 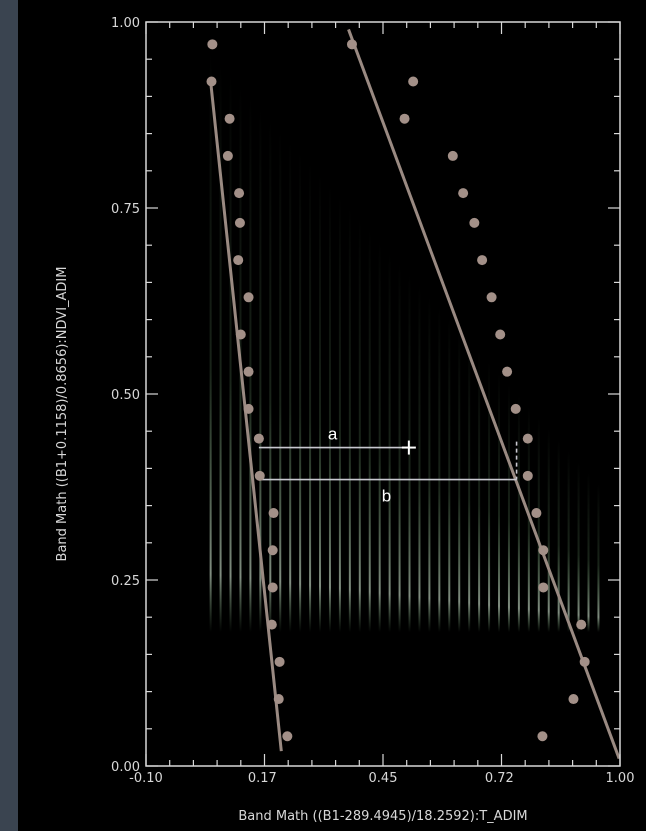 What do you see at coordinates (62, 414) in the screenshot?
I see `y-axis-title: Band Math ((B1+0.1158)/0.8656):NDVI_ADIM` at bounding box center [62, 414].